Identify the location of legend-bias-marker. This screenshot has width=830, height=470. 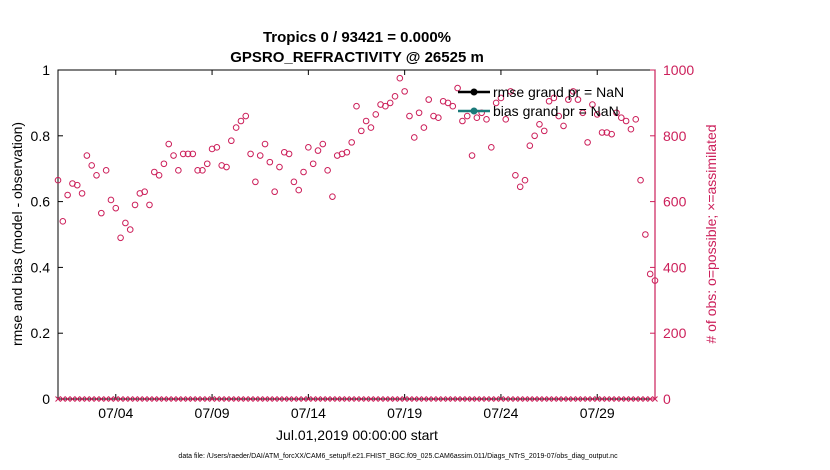
(474, 111).